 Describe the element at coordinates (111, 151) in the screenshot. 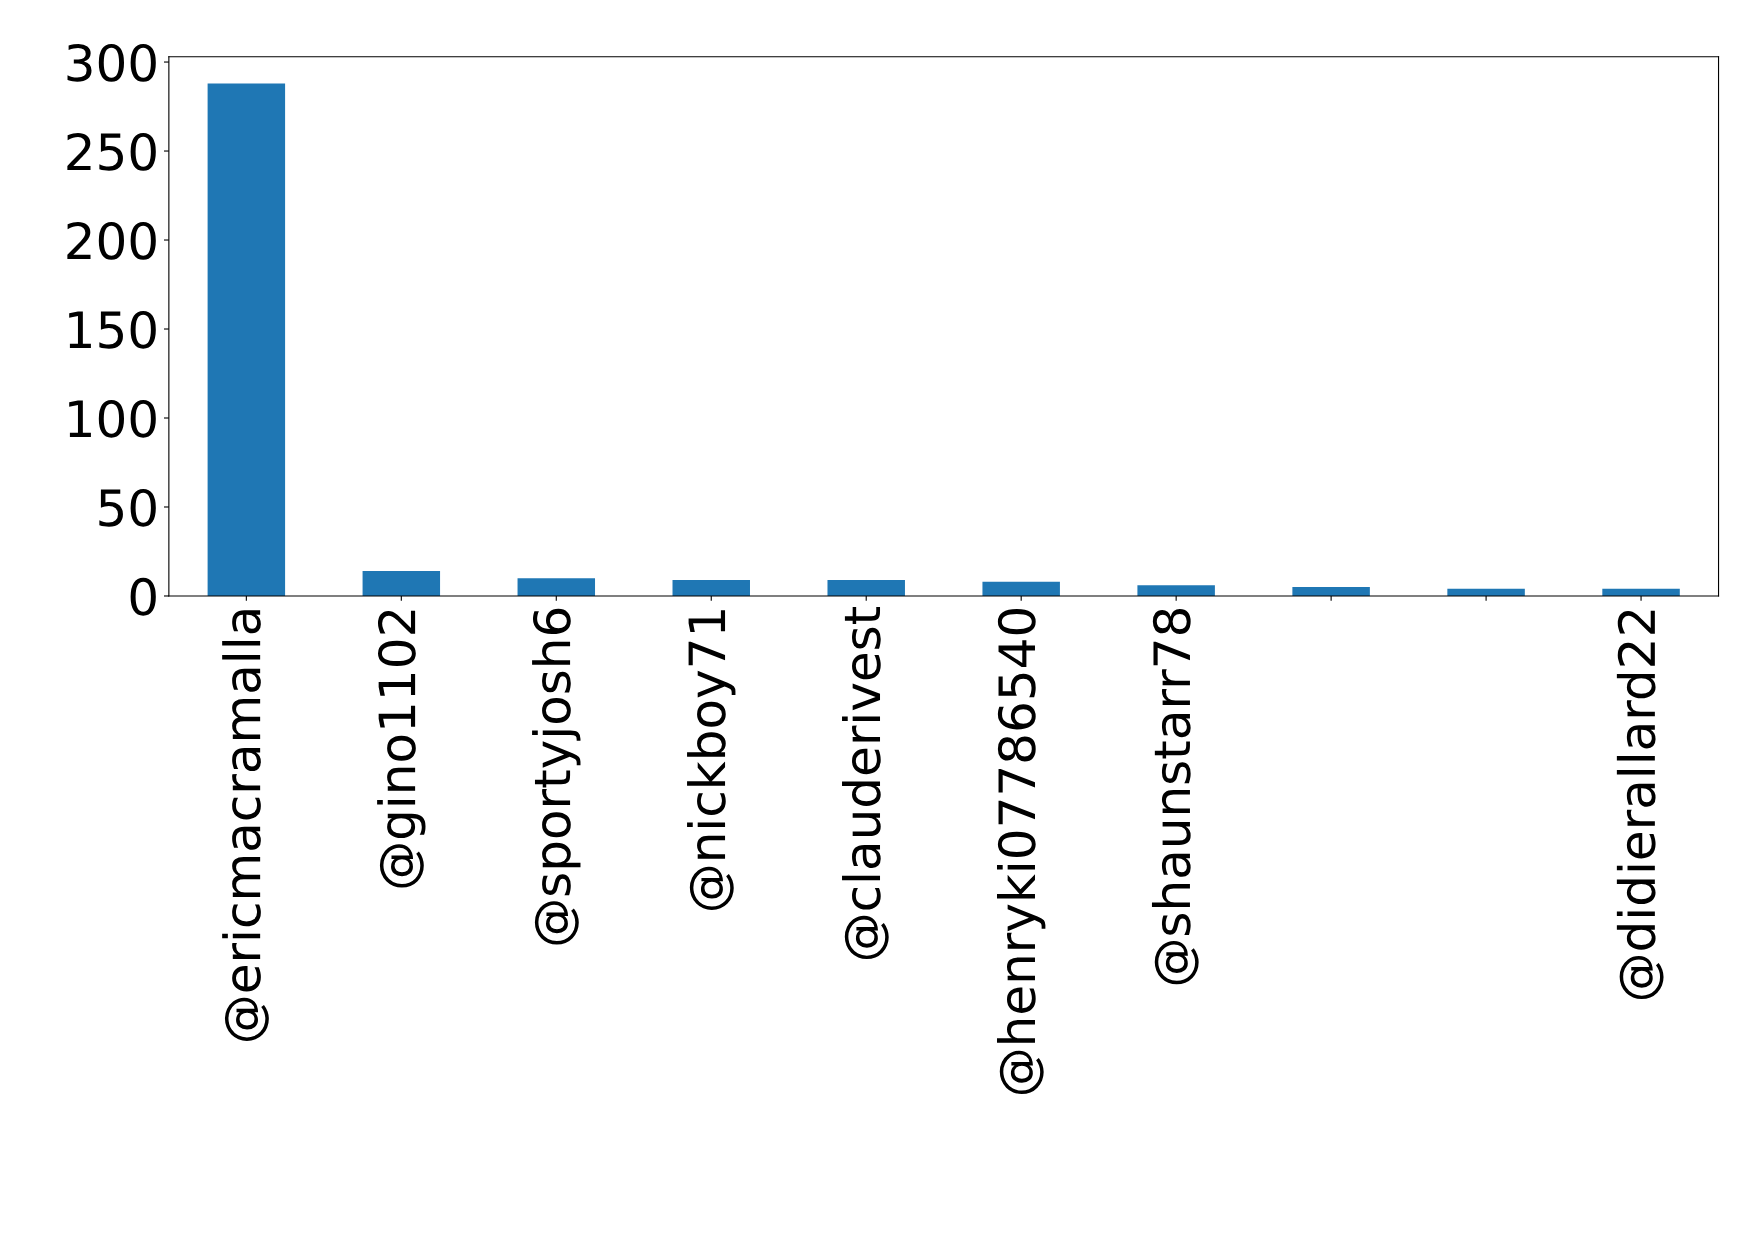

I see `y-tick-label: 250` at that location.